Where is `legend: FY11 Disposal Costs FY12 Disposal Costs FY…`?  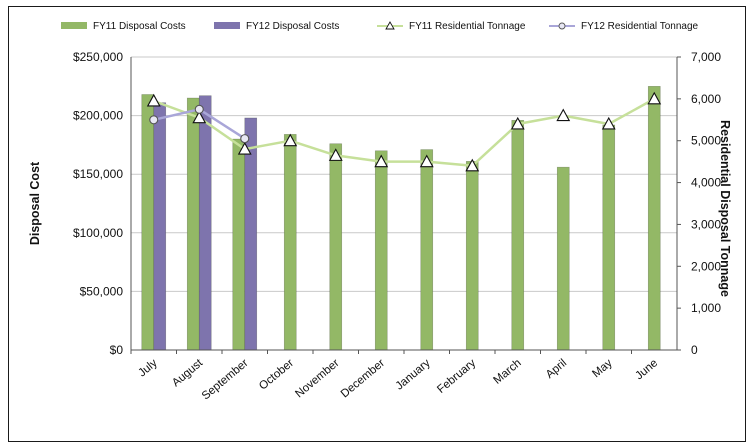 legend: FY11 Disposal Costs FY12 Disposal Costs FY… is located at coordinates (380, 26).